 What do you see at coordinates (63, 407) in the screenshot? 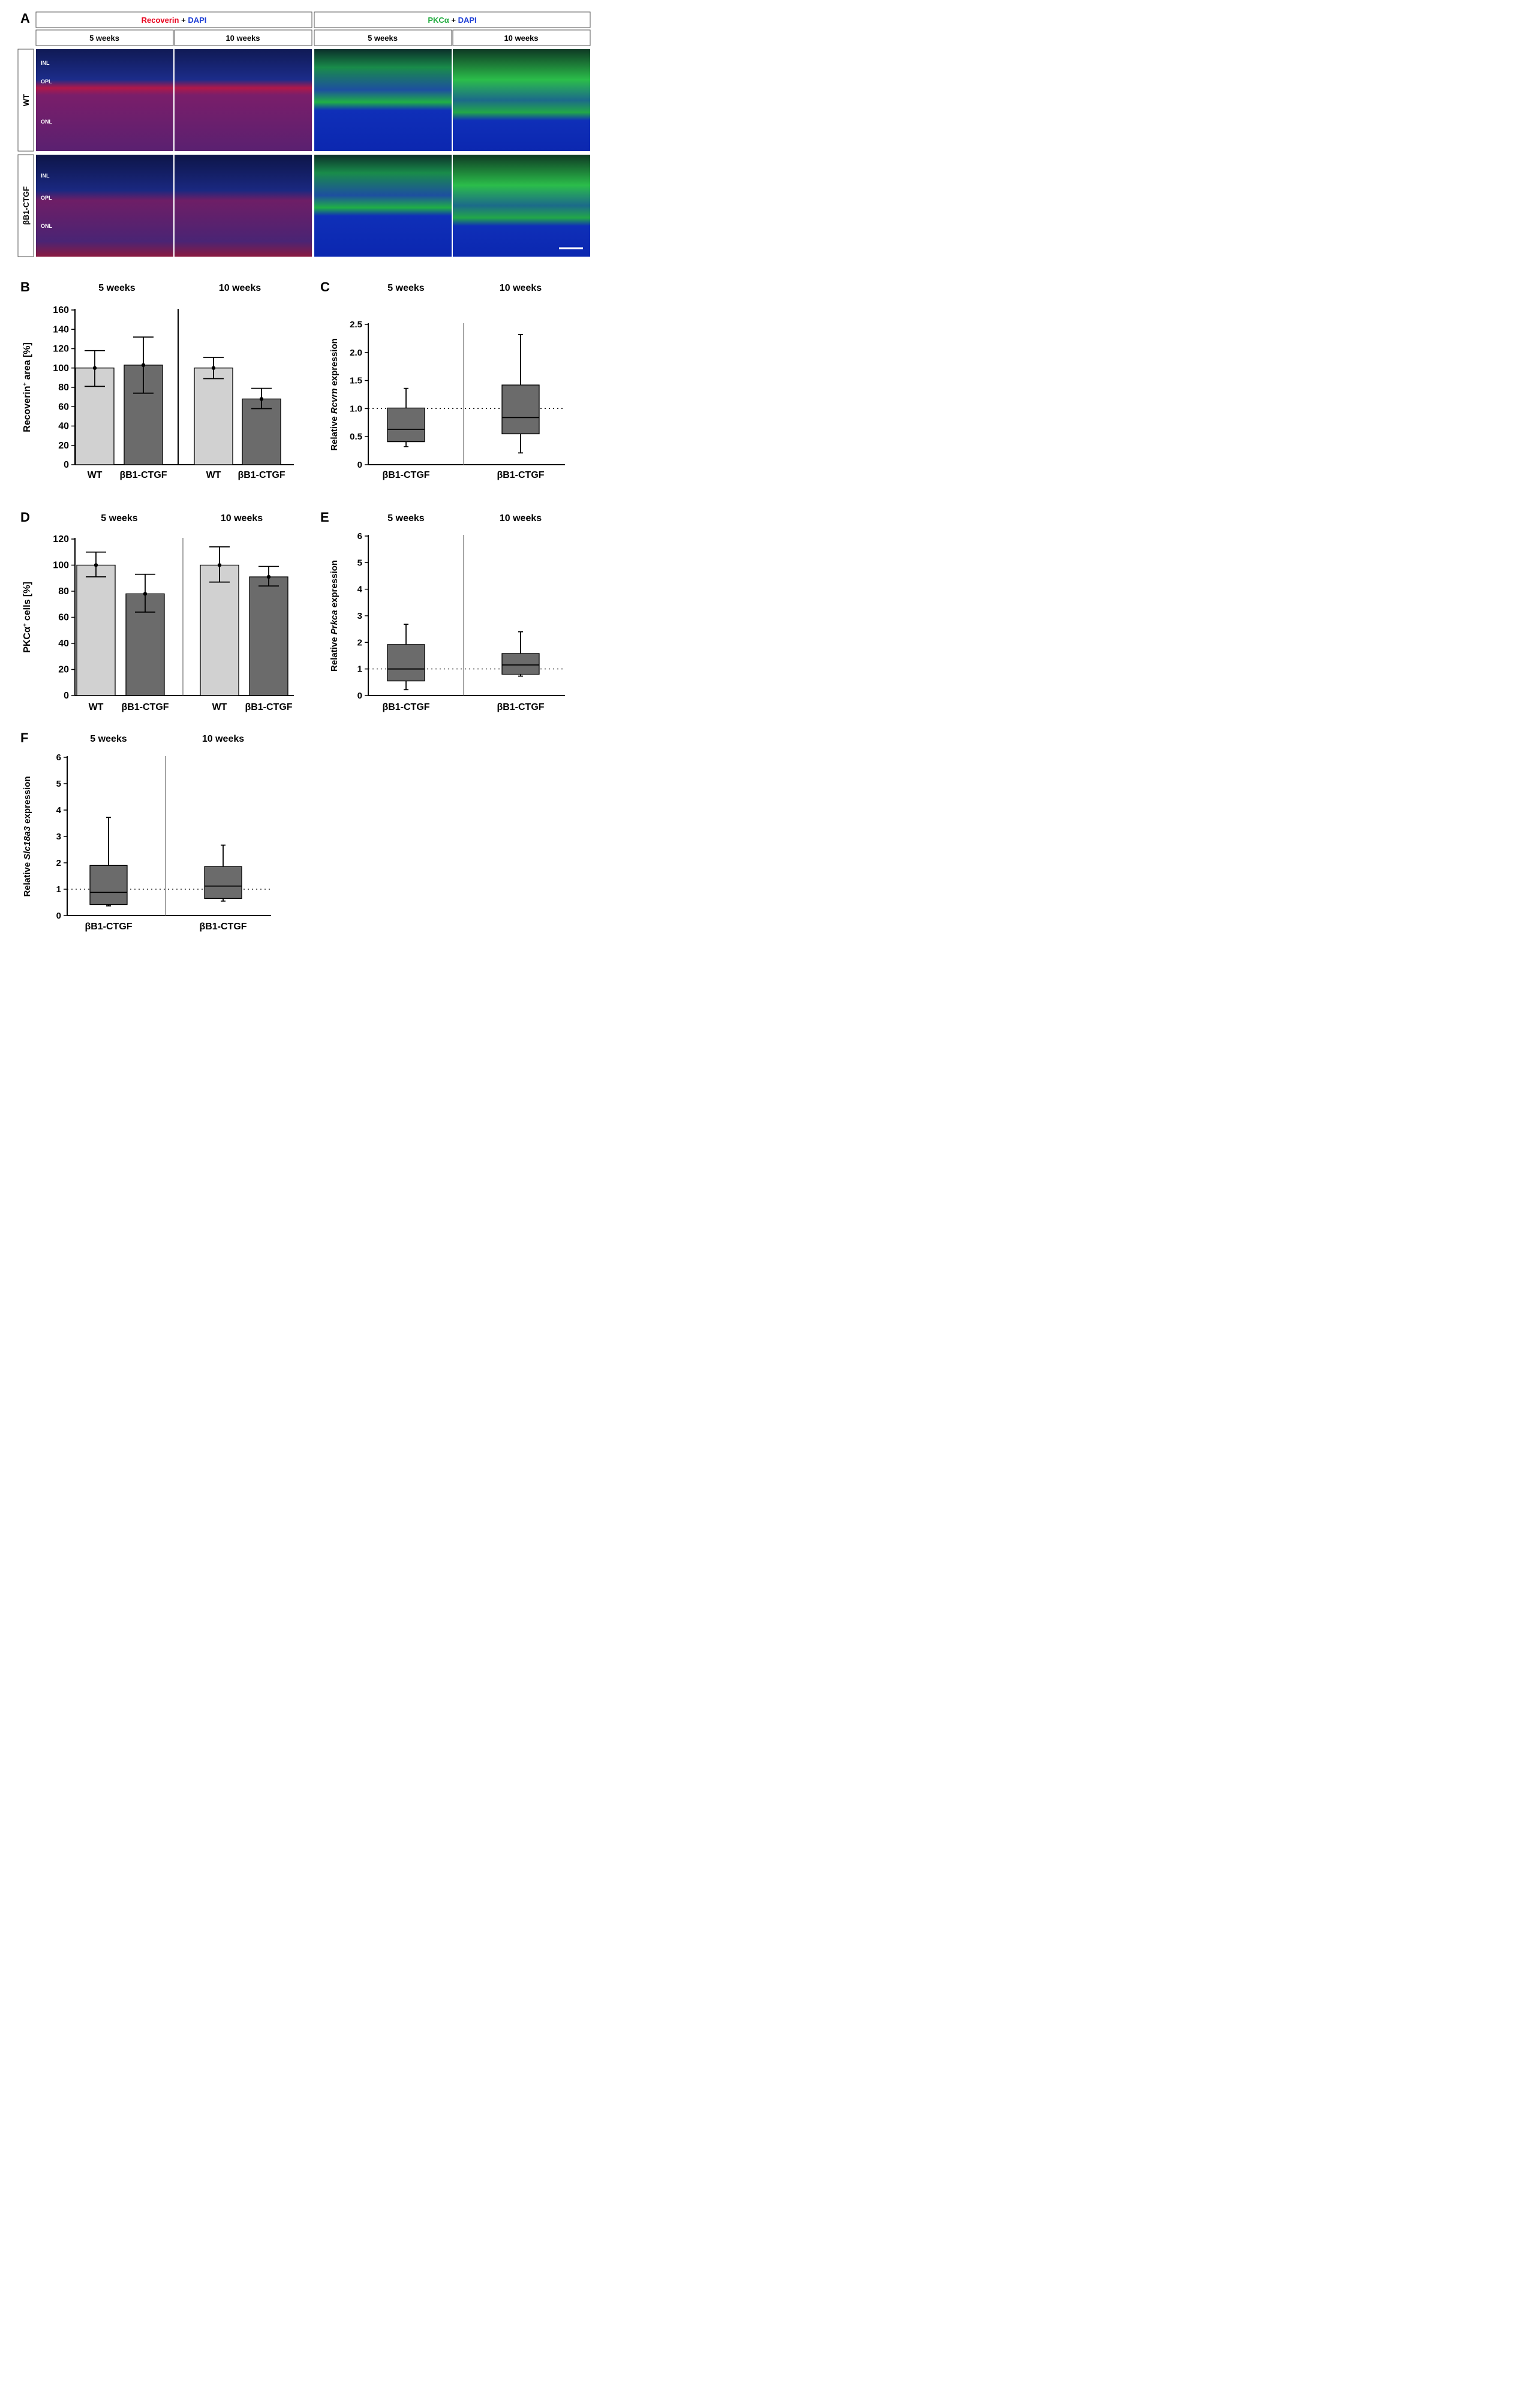
I see `panel-b-y-tick-label: 60` at bounding box center [63, 407].